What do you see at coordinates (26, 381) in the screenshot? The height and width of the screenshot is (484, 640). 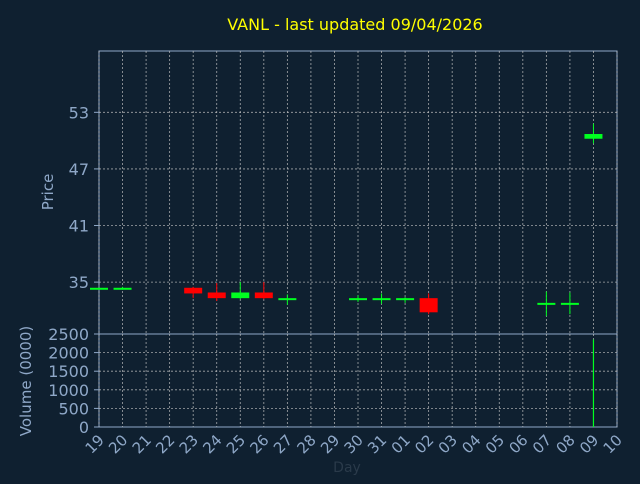 I see `volume-axis-label: Volume (0000)` at bounding box center [26, 381].